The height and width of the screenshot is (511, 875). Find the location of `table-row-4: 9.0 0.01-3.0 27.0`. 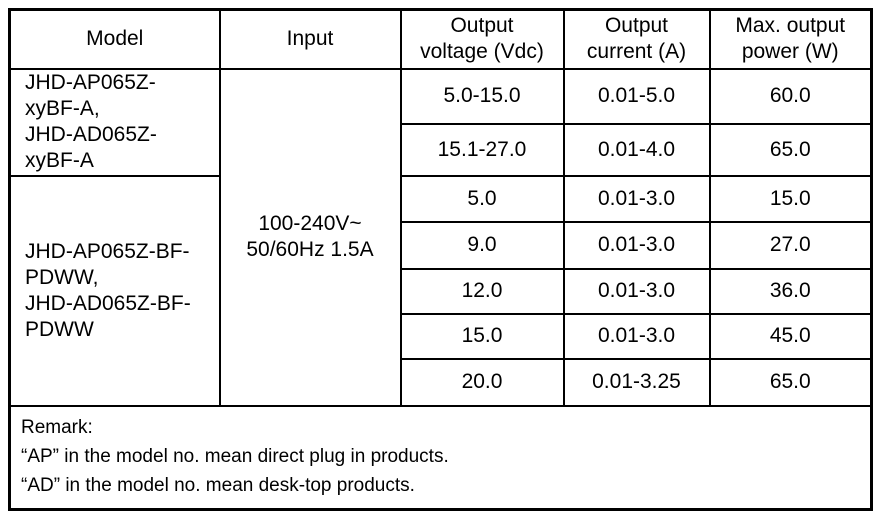

table-row-4: 9.0 0.01-3.0 27.0 is located at coordinates (441, 245).